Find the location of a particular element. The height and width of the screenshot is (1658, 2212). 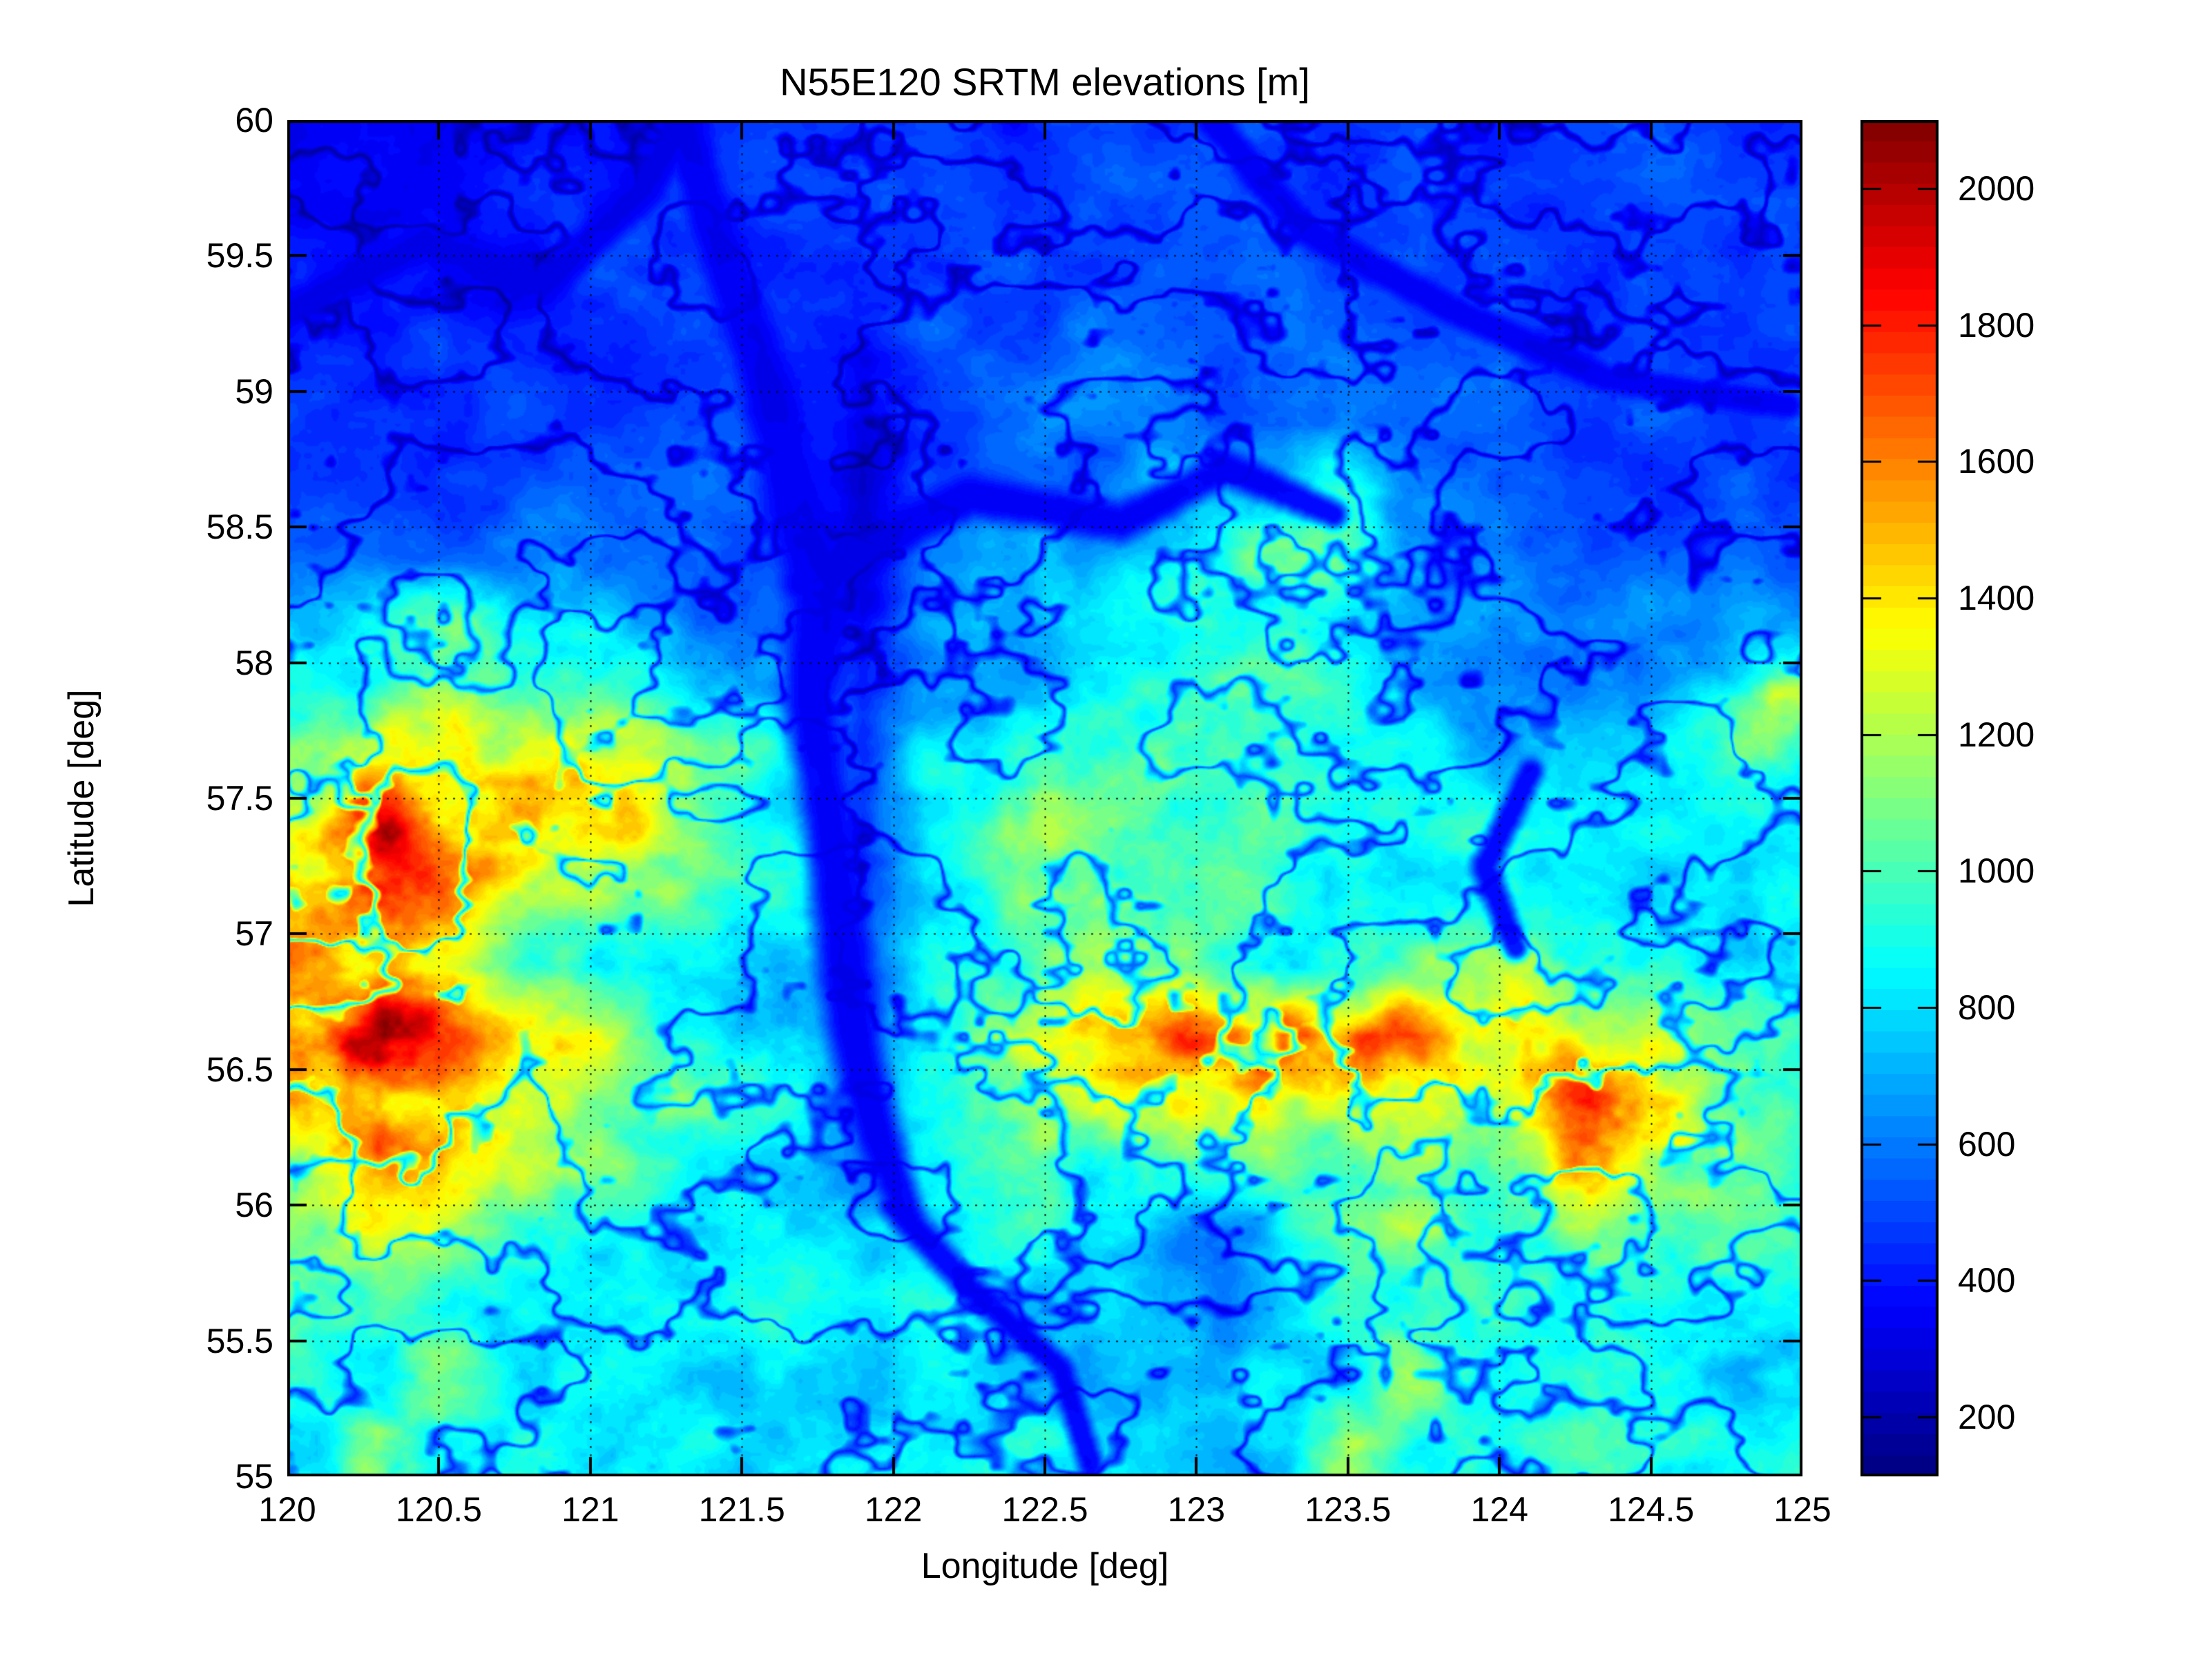

colorbar-tick-label: 600 is located at coordinates (1987, 1144).